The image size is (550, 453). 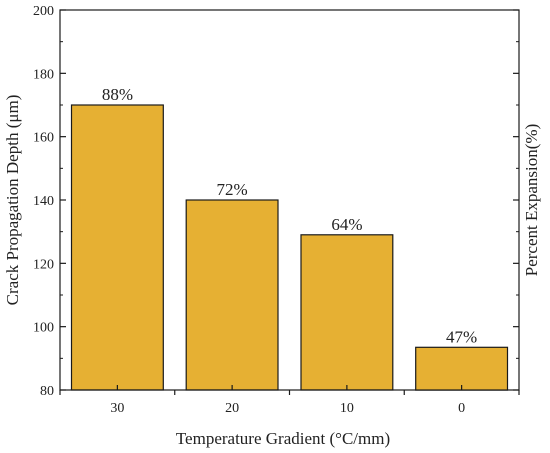 What do you see at coordinates (43, 328) in the screenshot?
I see `y-tick-label: 100` at bounding box center [43, 328].